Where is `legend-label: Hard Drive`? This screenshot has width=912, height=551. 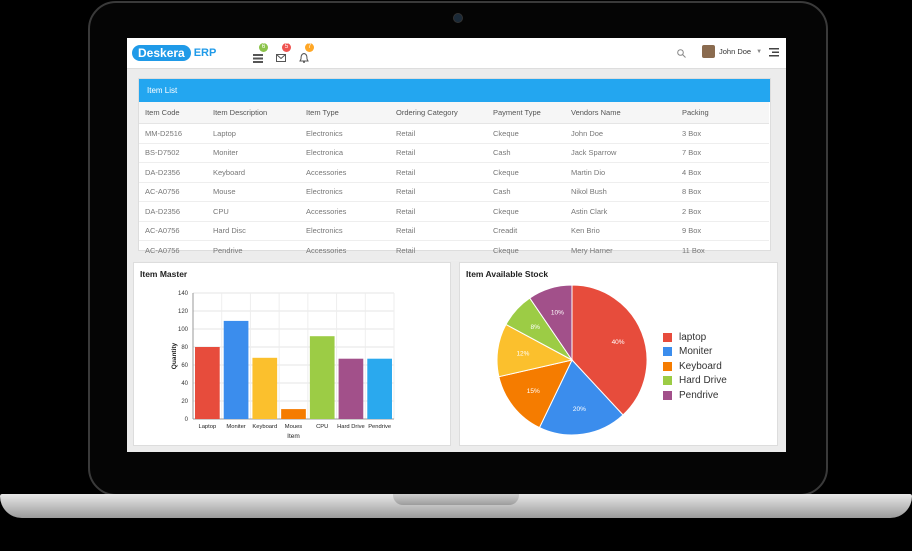 legend-label: Hard Drive is located at coordinates (703, 381).